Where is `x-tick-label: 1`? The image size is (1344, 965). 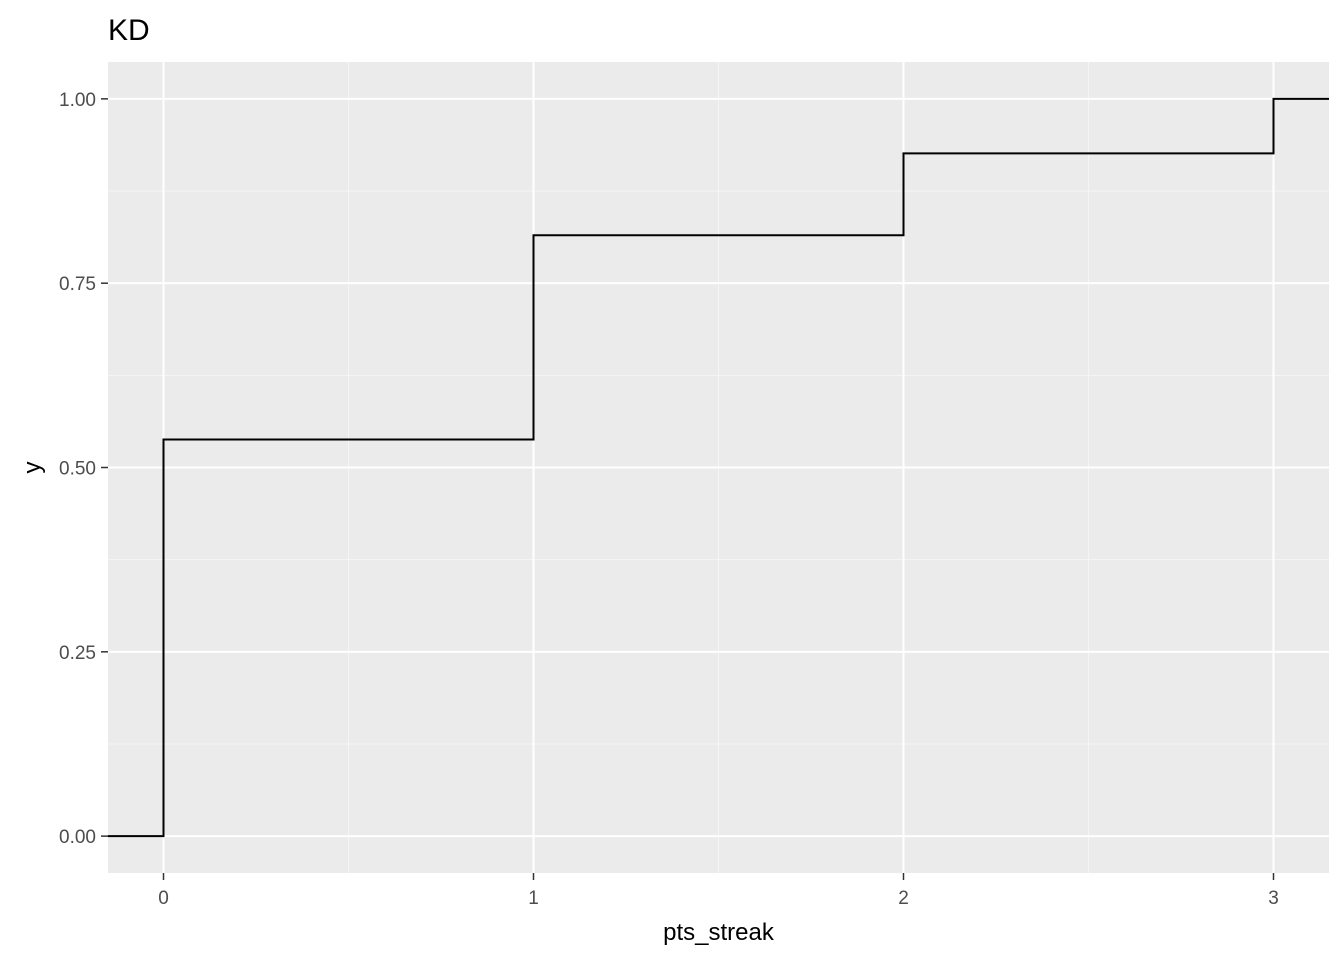 x-tick-label: 1 is located at coordinates (533, 898).